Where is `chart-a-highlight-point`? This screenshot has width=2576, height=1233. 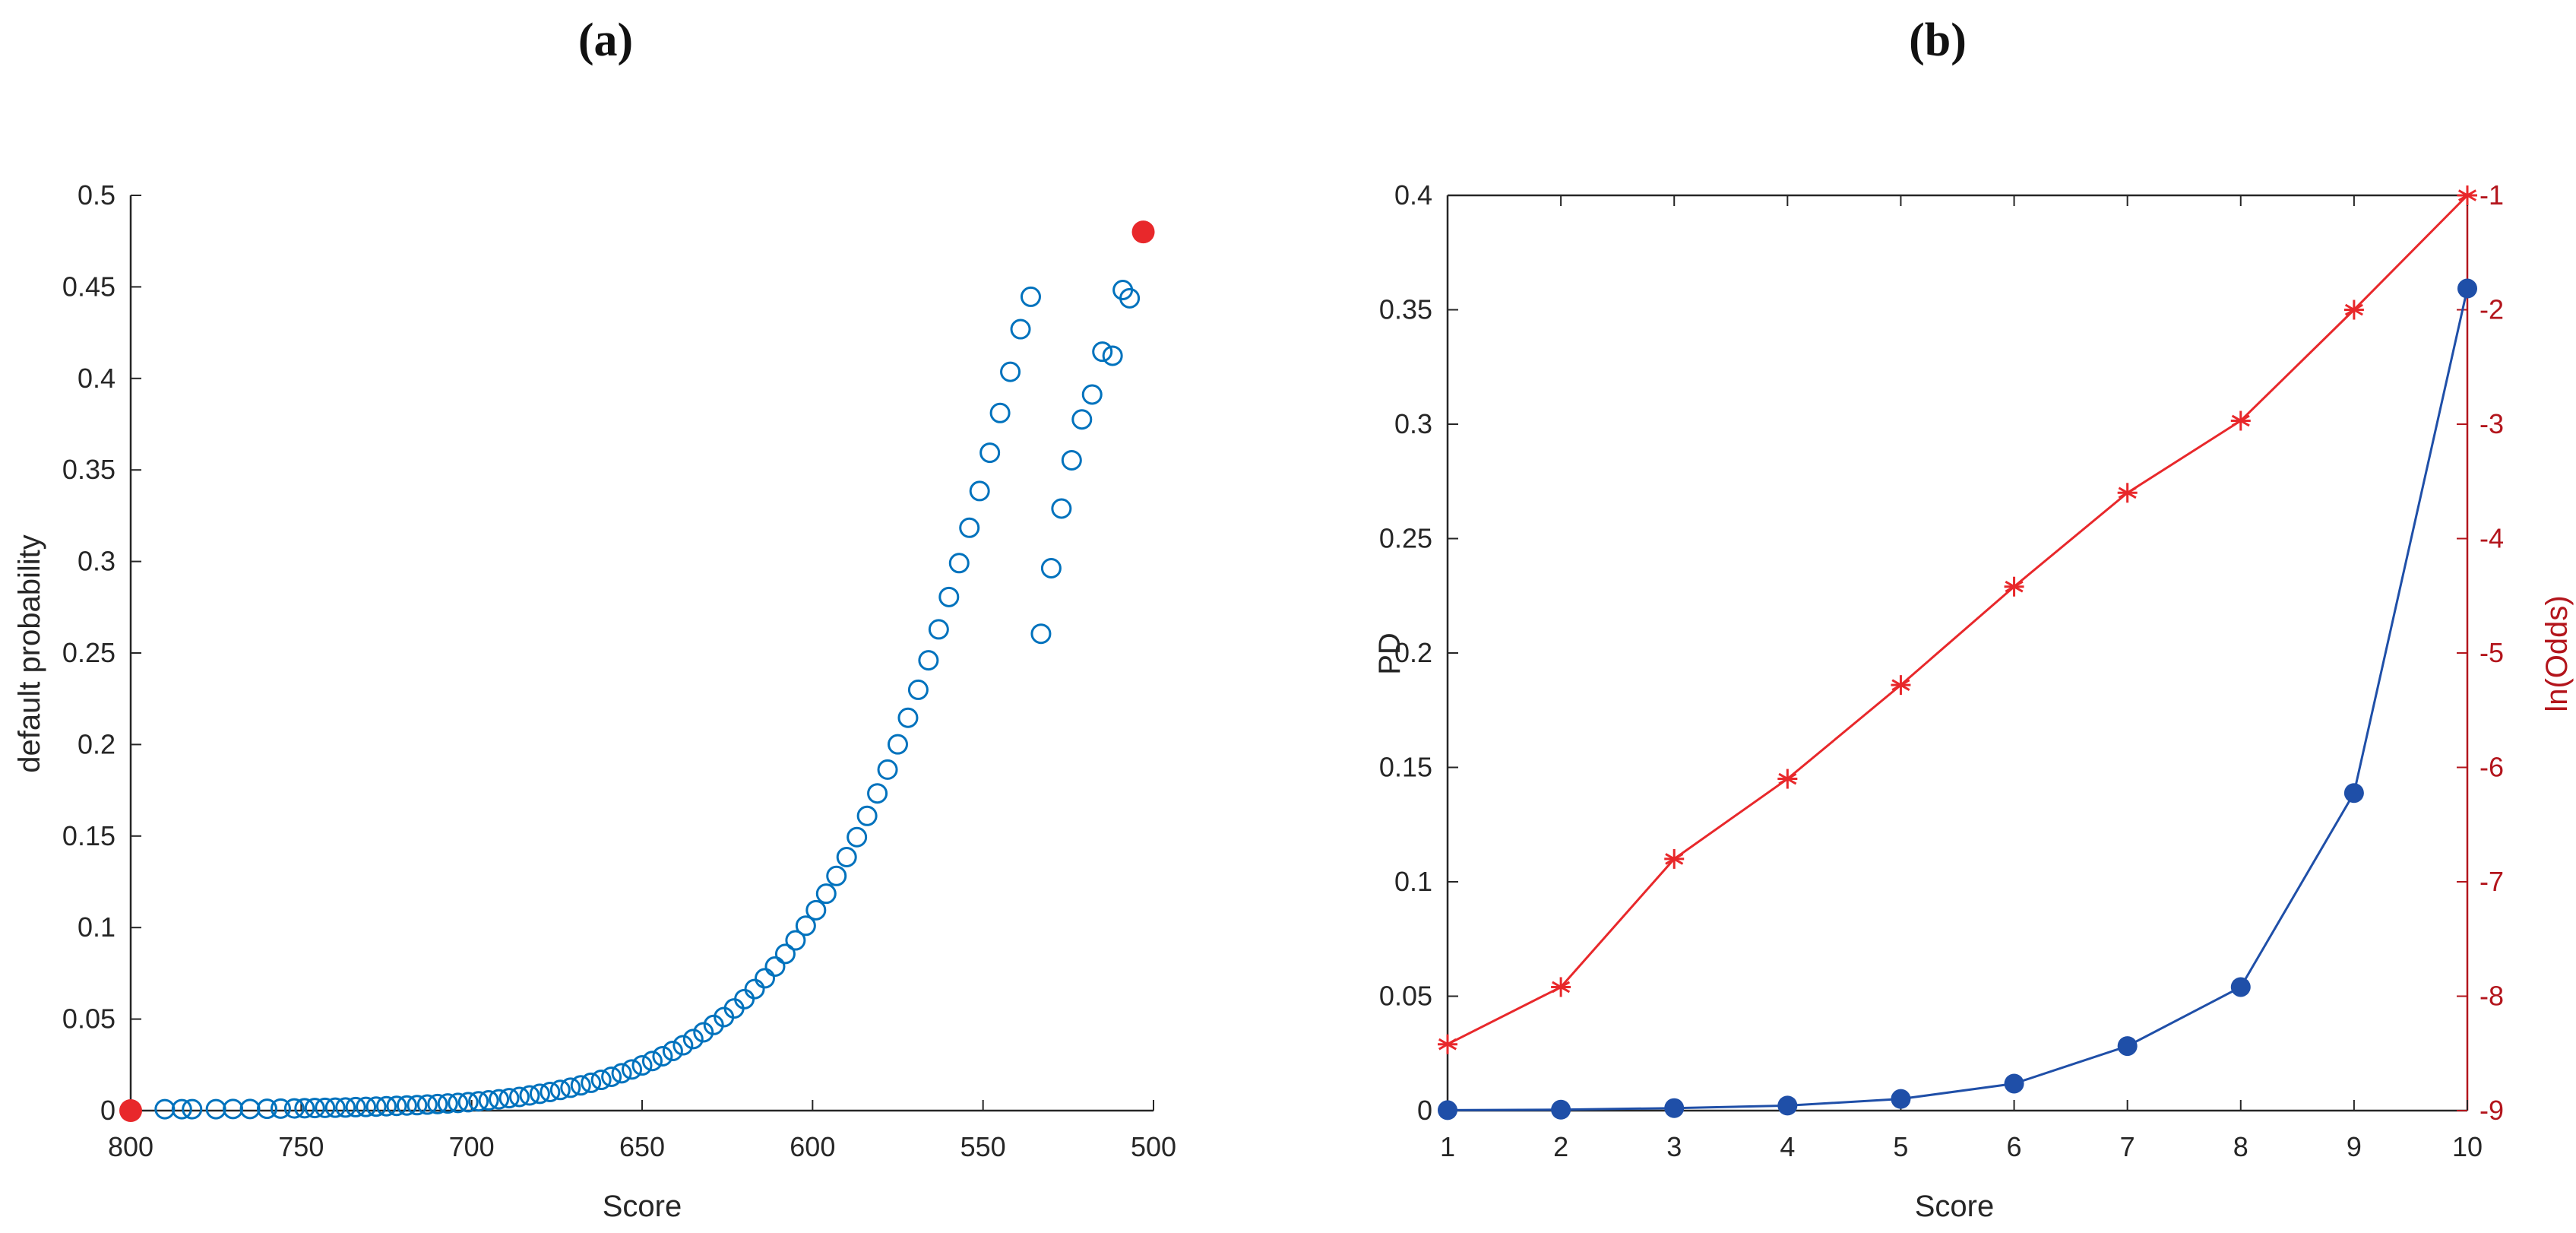
chart-a-highlight-point is located at coordinates (130, 1110).